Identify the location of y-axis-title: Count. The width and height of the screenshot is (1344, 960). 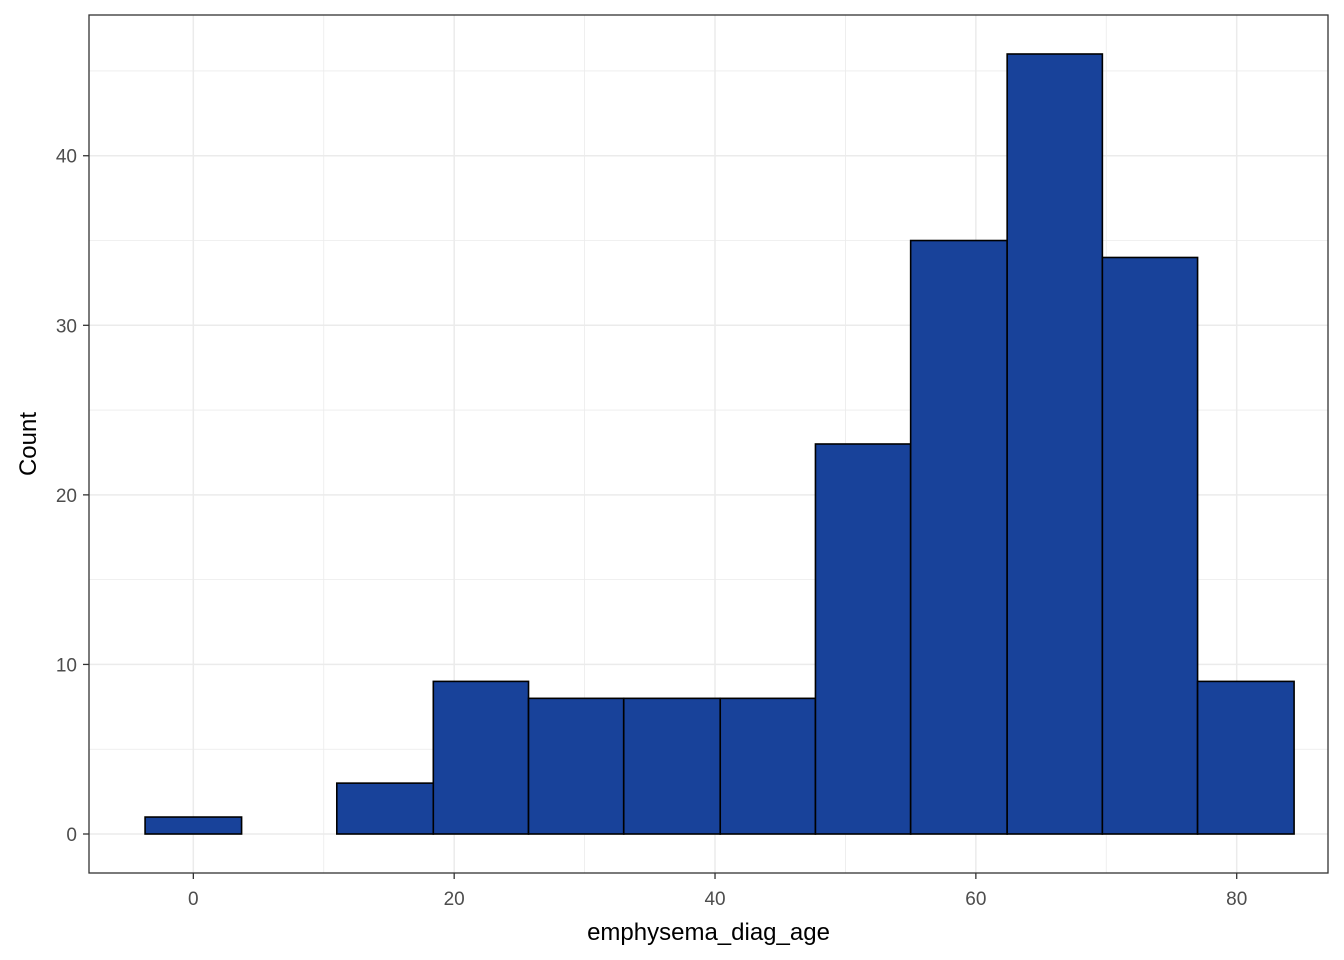
(28, 444).